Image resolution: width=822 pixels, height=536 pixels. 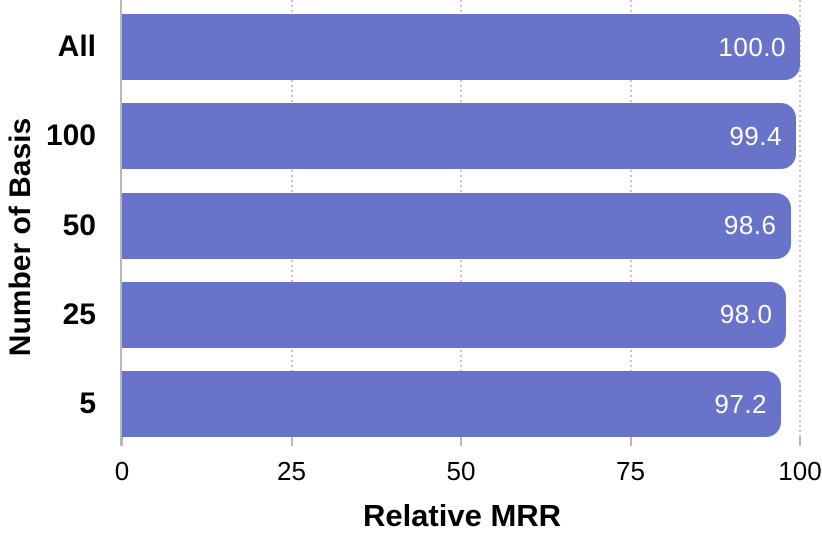 I want to click on x-tick-label-50: 50, so click(x=461, y=471).